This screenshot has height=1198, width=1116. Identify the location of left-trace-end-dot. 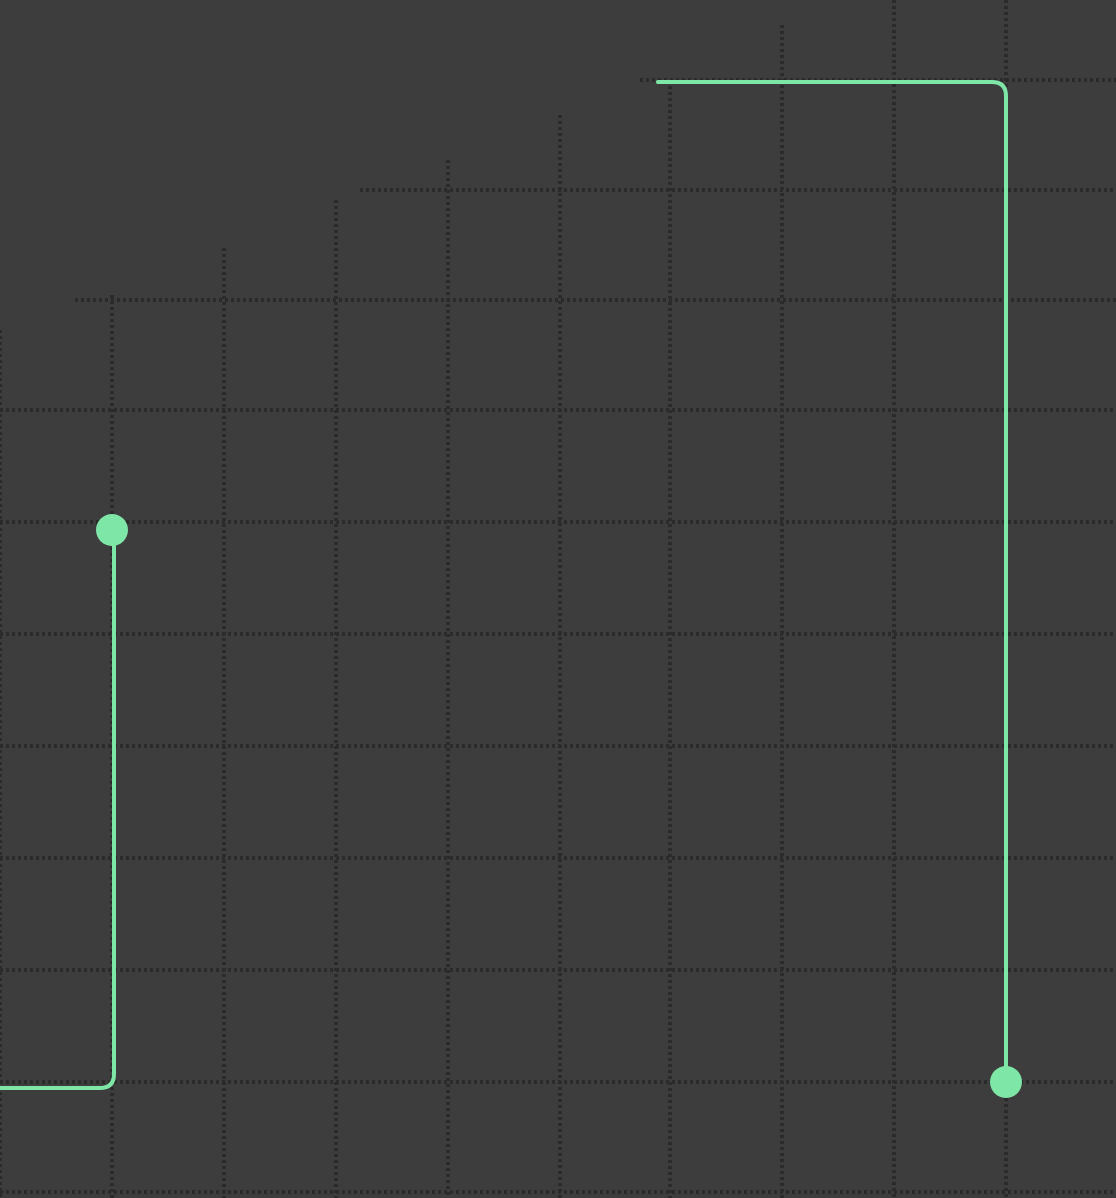
(112, 530).